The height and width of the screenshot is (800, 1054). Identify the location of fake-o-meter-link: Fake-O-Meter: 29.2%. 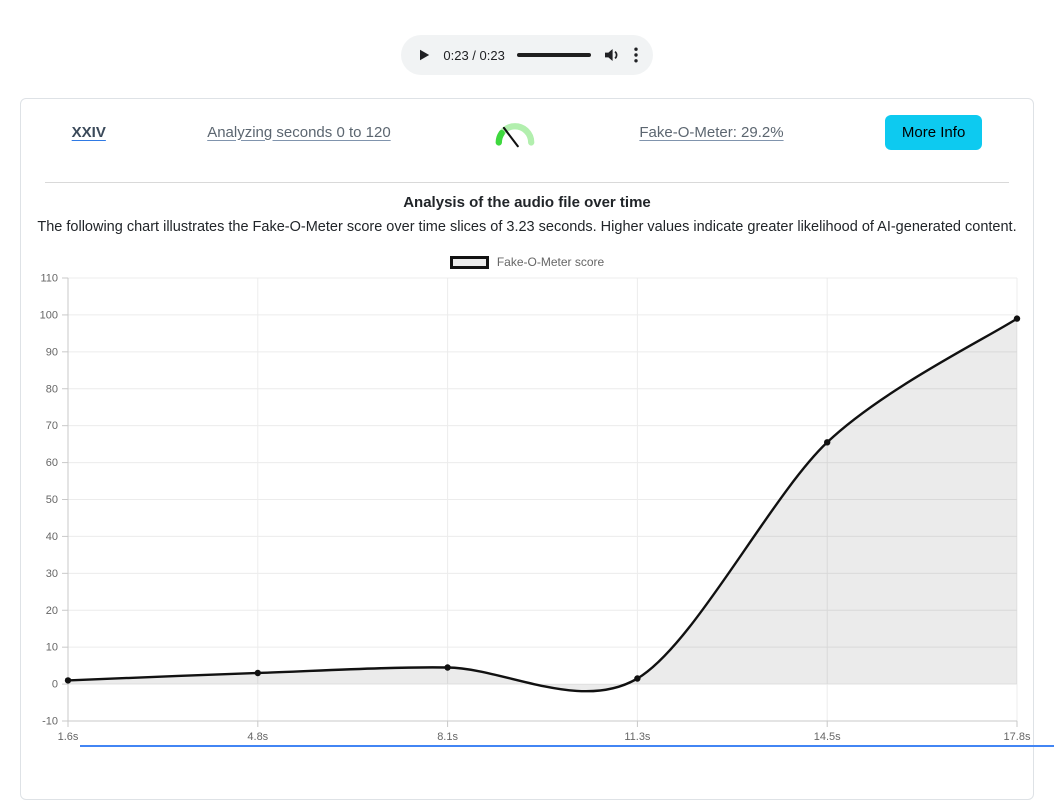
(711, 132).